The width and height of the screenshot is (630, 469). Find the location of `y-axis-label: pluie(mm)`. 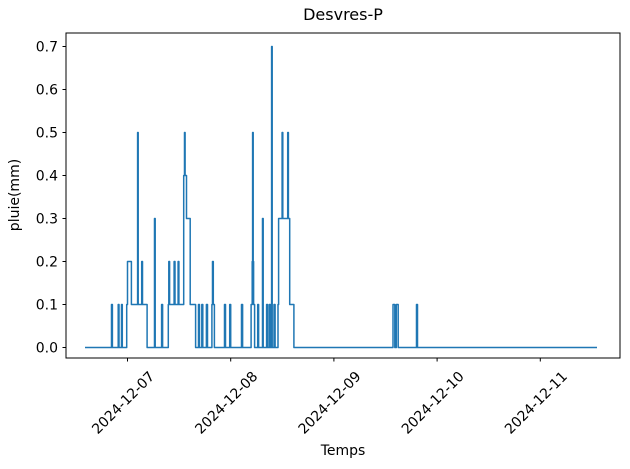

y-axis-label: pluie(mm) is located at coordinates (15, 195).